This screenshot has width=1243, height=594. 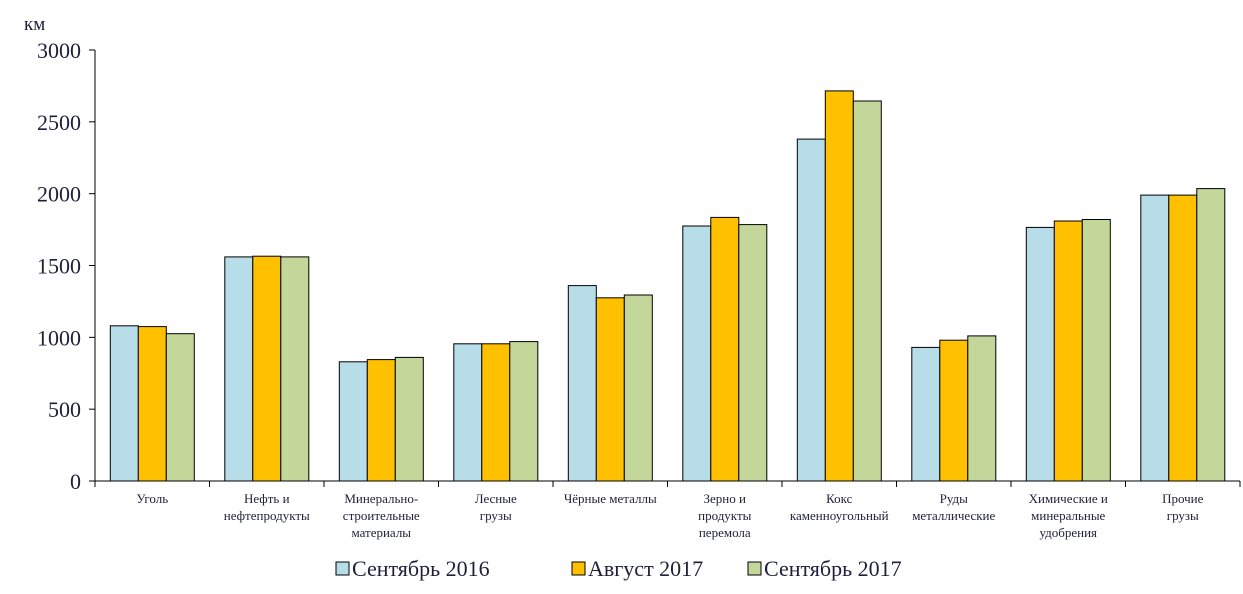 I want to click on x-tick-label-line: Руды, so click(x=954, y=498).